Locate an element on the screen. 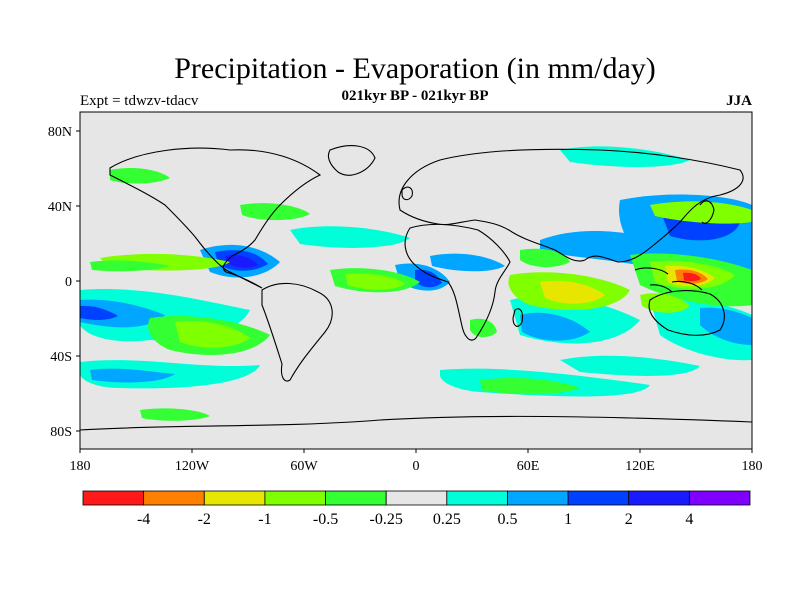 The width and height of the screenshot is (800, 600). coast-japan is located at coordinates (707, 212).